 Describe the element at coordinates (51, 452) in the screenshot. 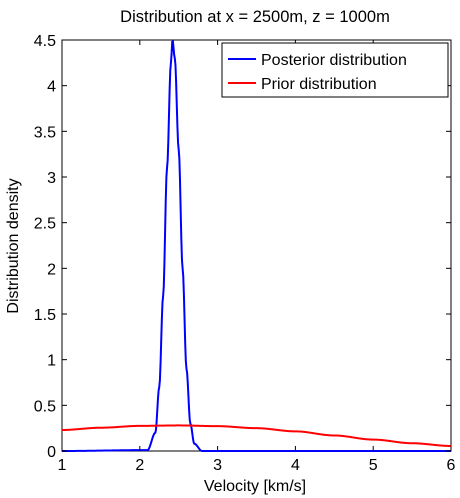

I see `y-tick-label: 0` at that location.